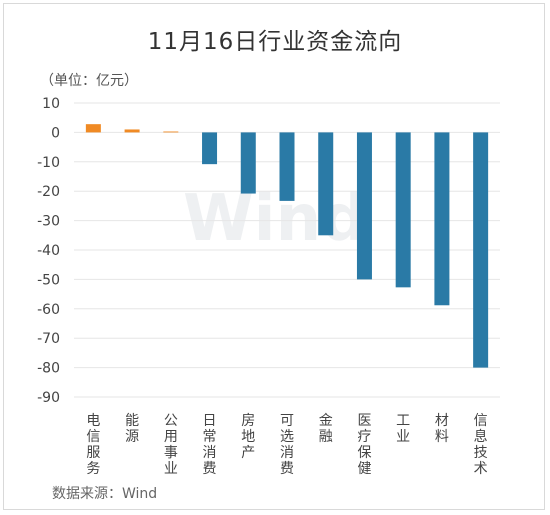 The image size is (550, 515). I want to click on y-axis-ticks: 10 0 -10 -20 -30 -40 -50 -60 -70 -80 -90, so click(48, 251).